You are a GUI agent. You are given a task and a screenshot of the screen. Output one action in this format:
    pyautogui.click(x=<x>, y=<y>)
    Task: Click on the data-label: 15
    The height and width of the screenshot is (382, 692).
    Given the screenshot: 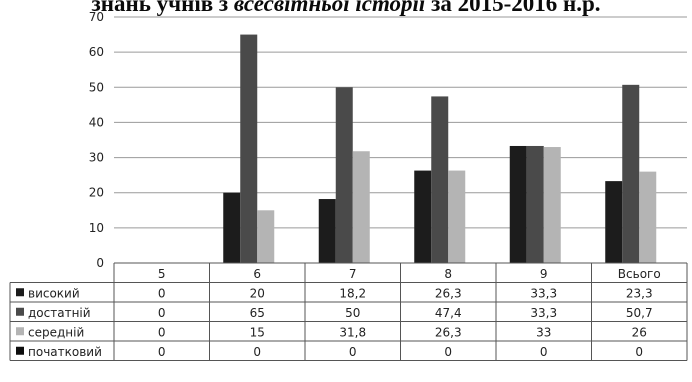 What is the action you would take?
    pyautogui.click(x=257, y=332)
    